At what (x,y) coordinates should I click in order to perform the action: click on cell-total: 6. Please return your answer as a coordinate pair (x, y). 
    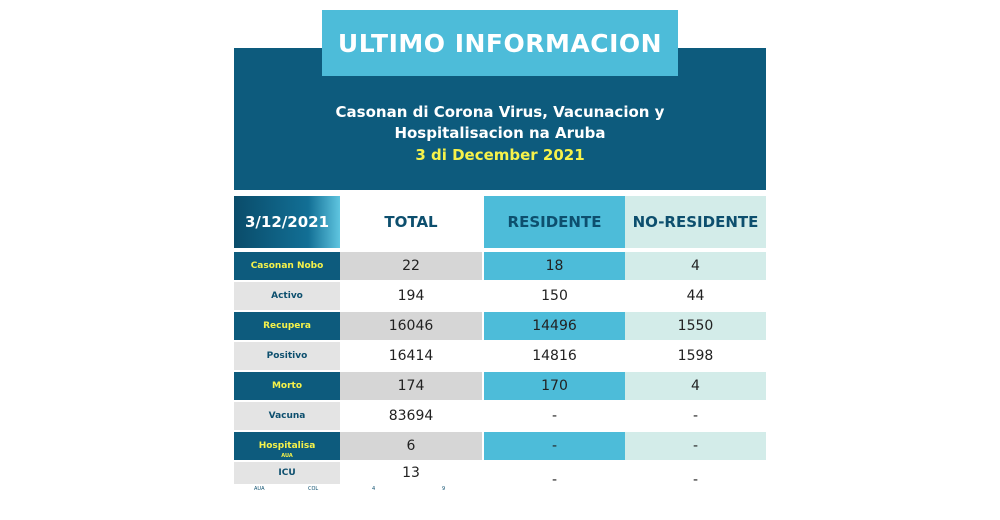
    Looking at the image, I should click on (411, 446).